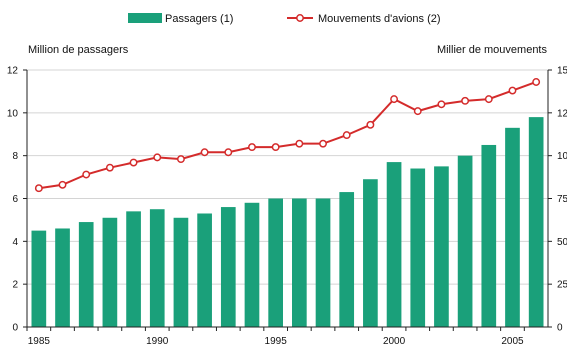 This screenshot has width=567, height=349. Describe the element at coordinates (562, 242) in the screenshot. I see `y-right-tick-label: 50` at that location.